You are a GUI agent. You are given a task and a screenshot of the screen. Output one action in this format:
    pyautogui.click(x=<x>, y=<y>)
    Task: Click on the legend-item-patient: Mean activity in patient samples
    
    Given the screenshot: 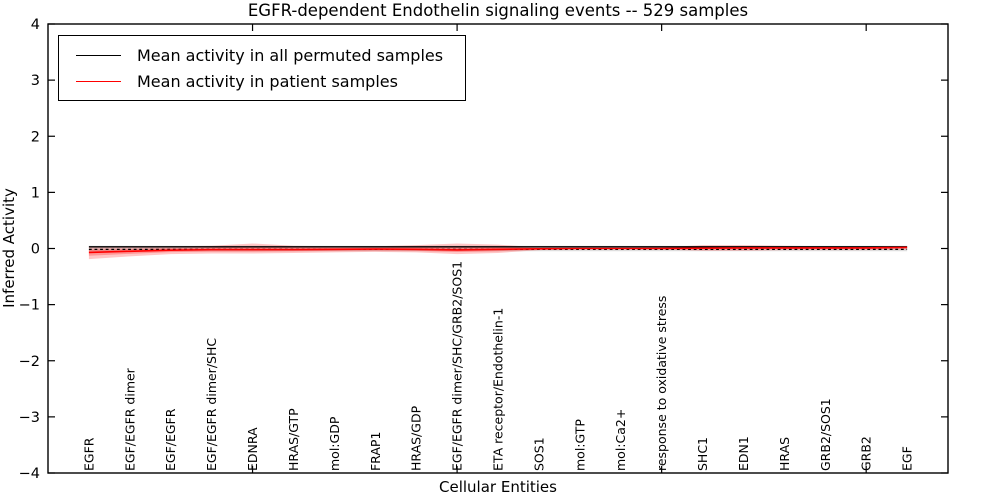 What is the action you would take?
    pyautogui.click(x=259, y=81)
    